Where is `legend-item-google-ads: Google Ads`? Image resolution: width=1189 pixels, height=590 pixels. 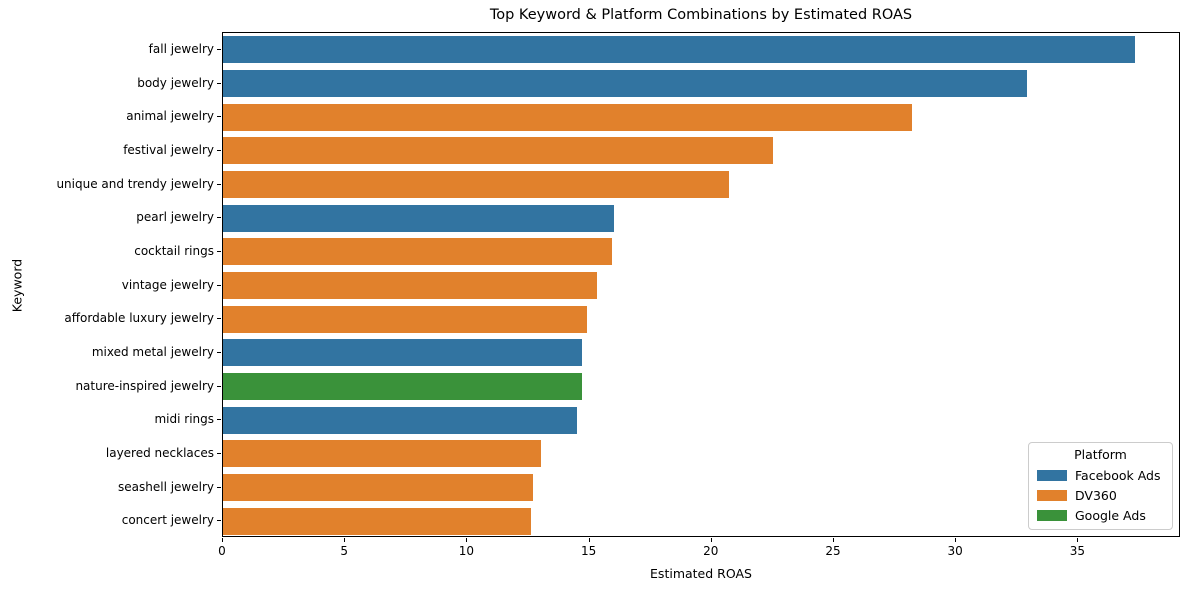 legend-item-google-ads: Google Ads is located at coordinates (1100, 515).